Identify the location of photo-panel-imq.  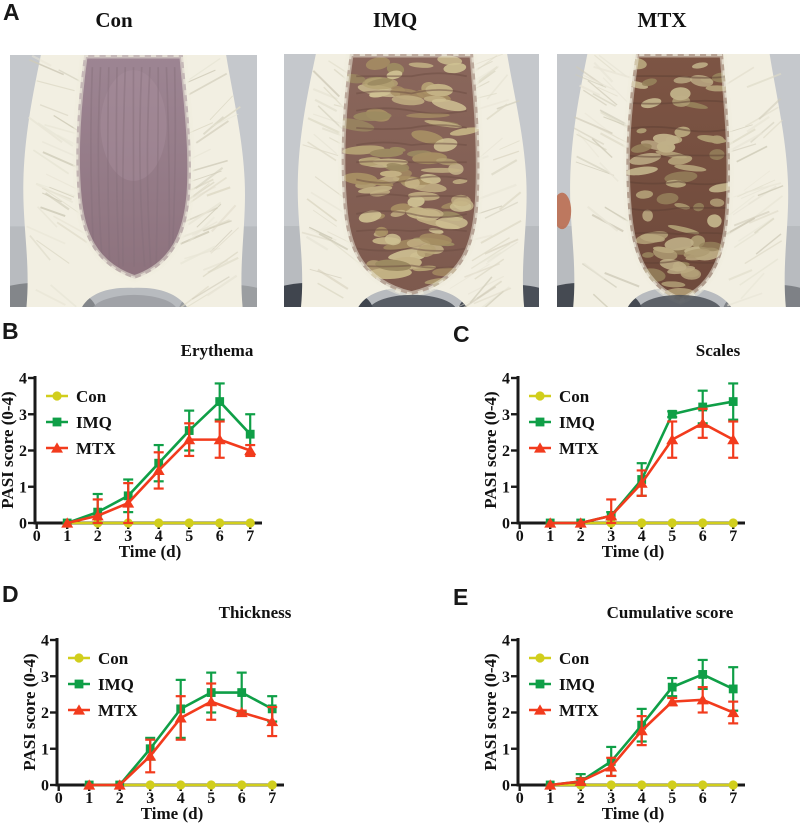
(411, 180).